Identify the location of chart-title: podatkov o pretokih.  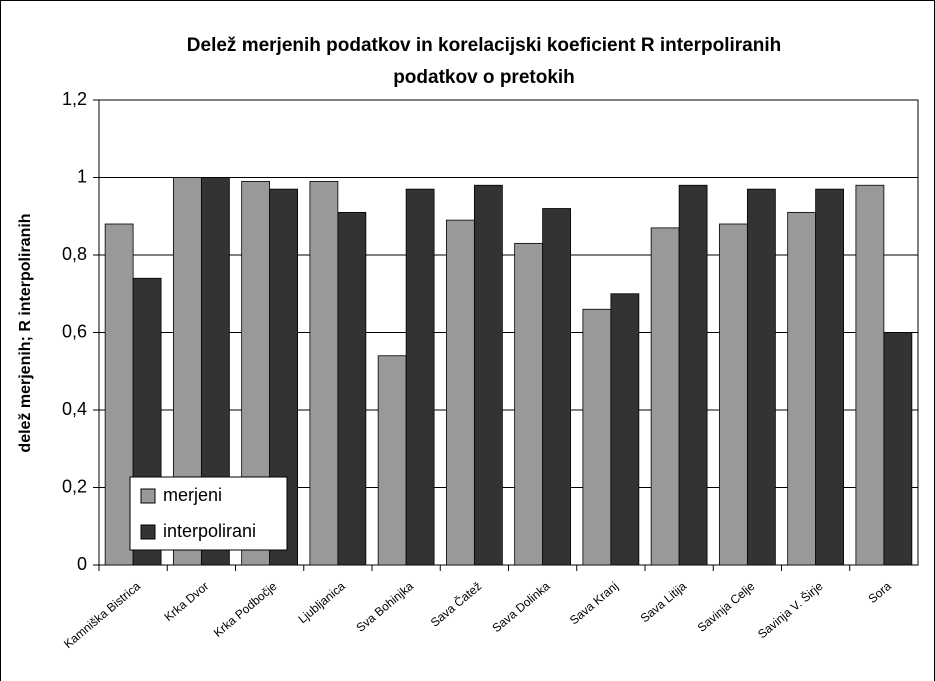
(484, 77).